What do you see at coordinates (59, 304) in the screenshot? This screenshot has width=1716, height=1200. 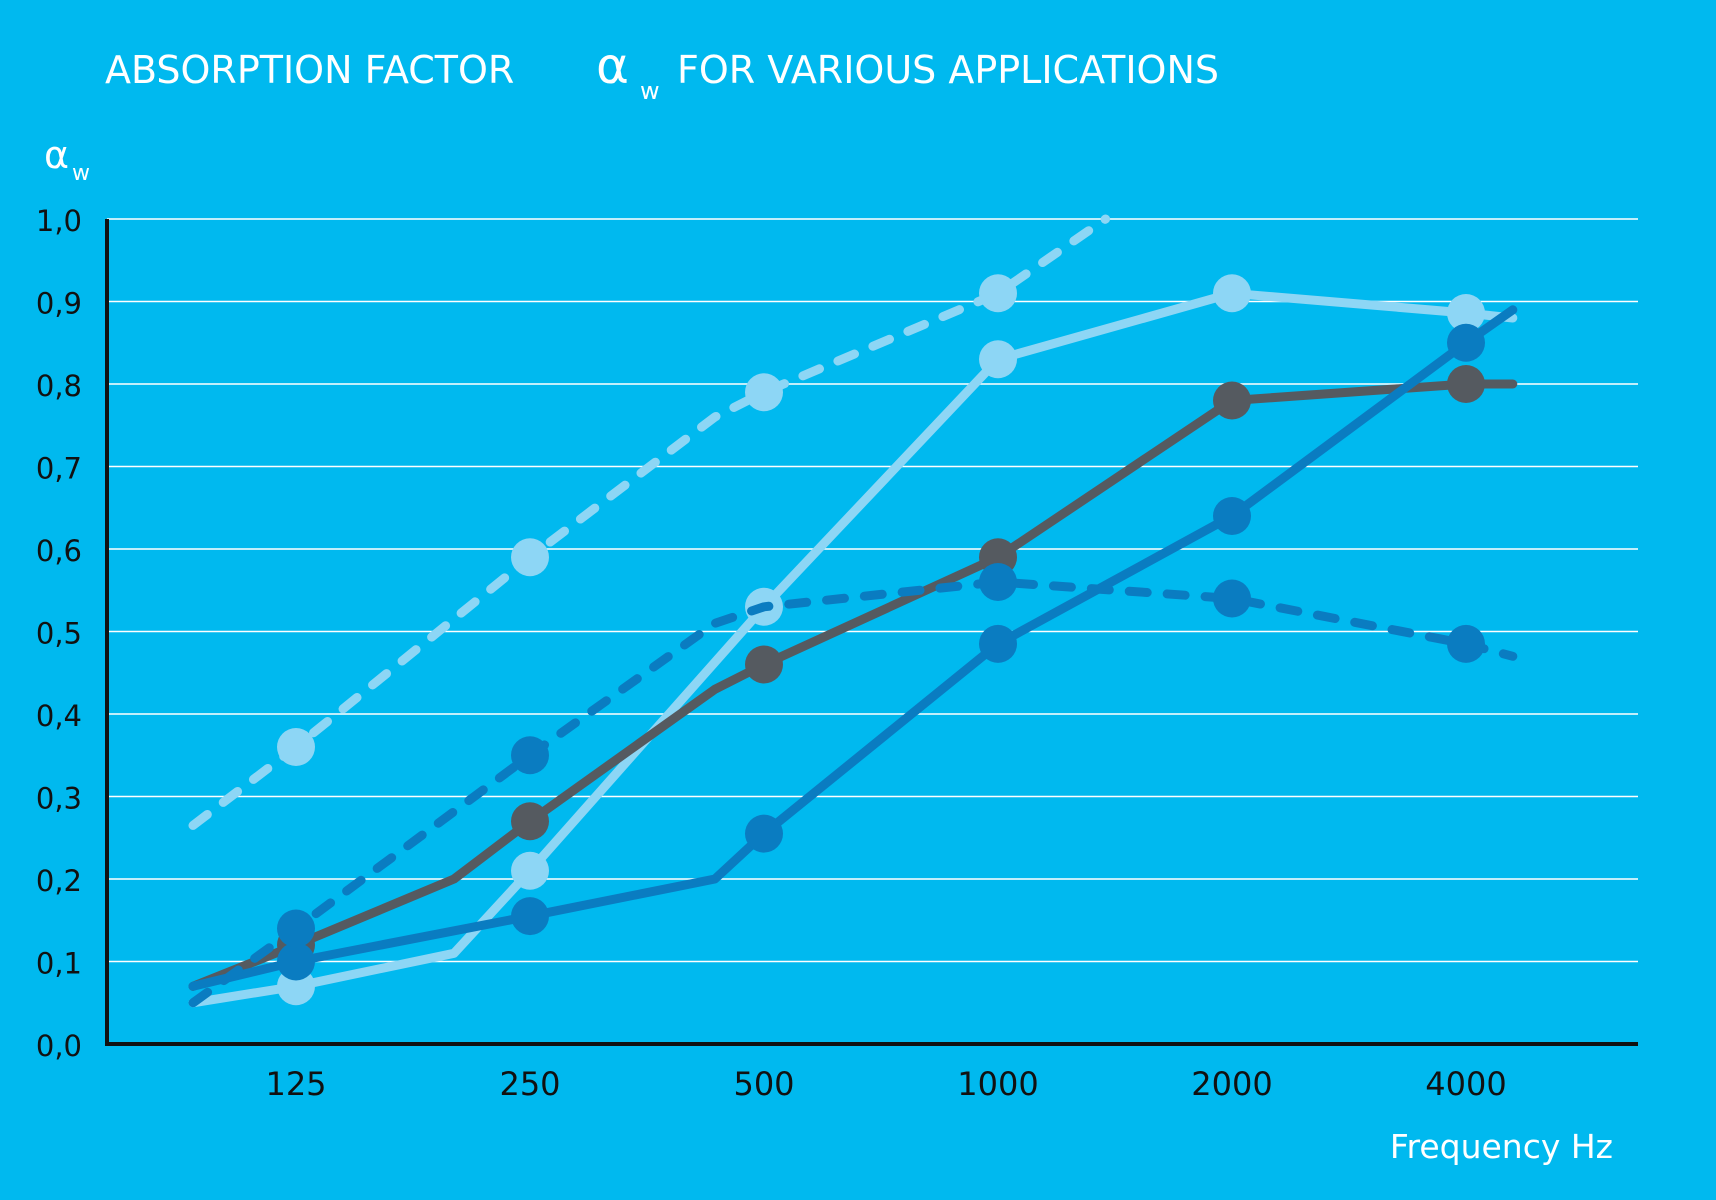 I see `y-tick-label: 0,9` at bounding box center [59, 304].